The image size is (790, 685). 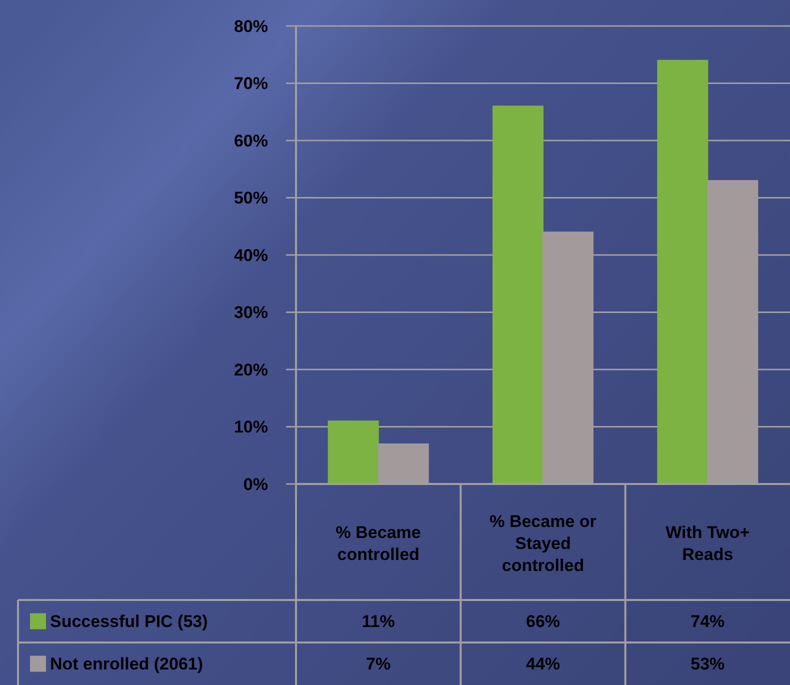 What do you see at coordinates (127, 664) in the screenshot?
I see `legend-label: Not enrolled (2061)` at bounding box center [127, 664].